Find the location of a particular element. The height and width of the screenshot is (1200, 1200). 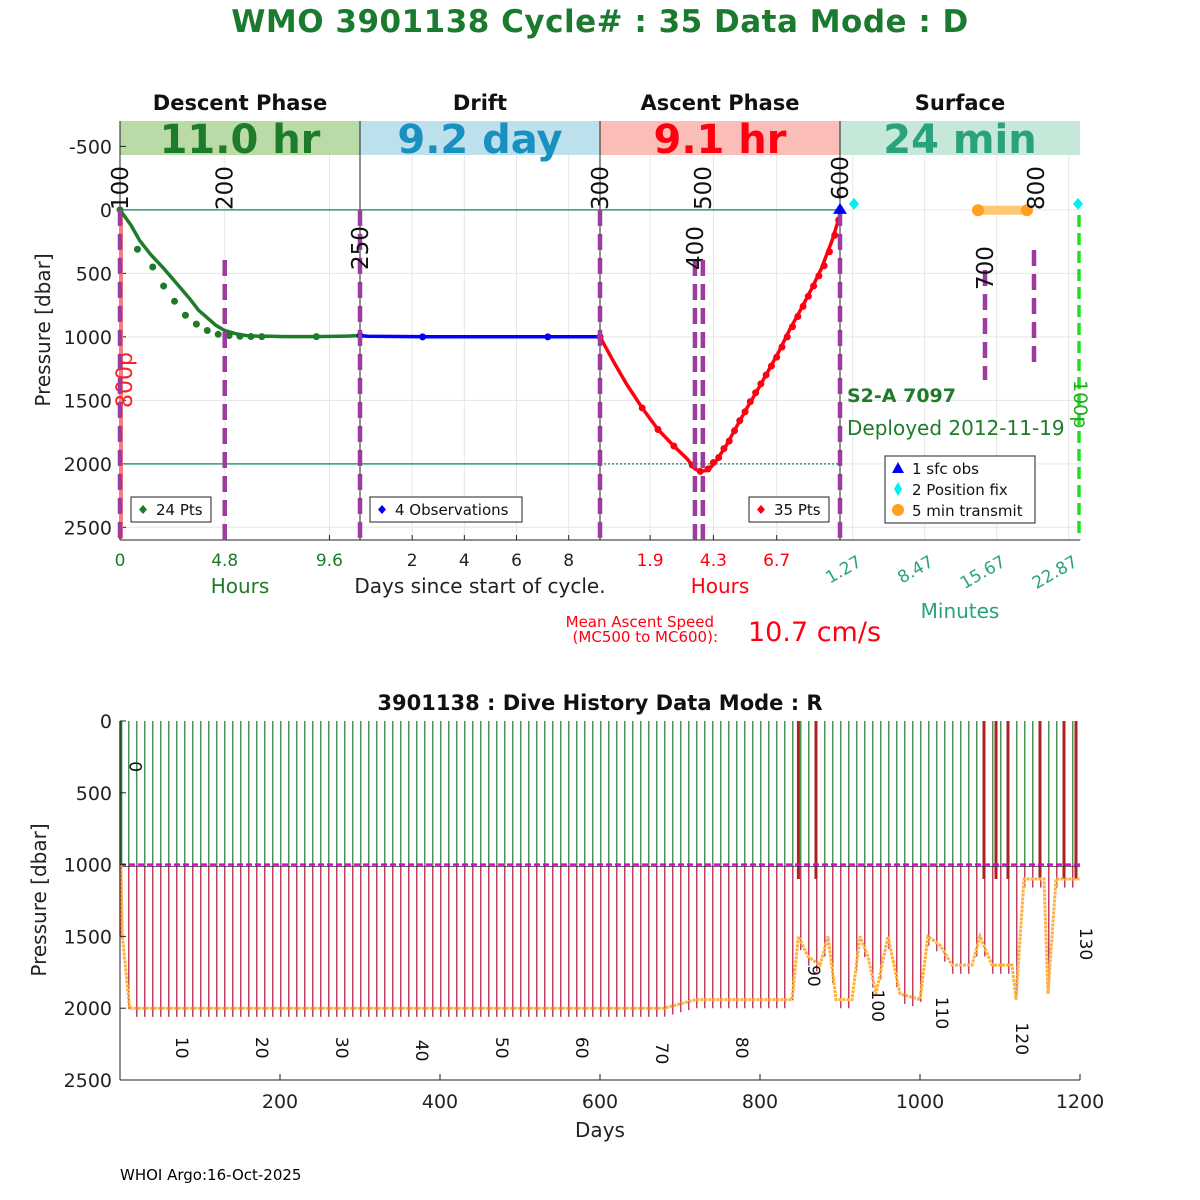

history-title: 3901138 : Dive History Data Mode : R is located at coordinates (599, 703).